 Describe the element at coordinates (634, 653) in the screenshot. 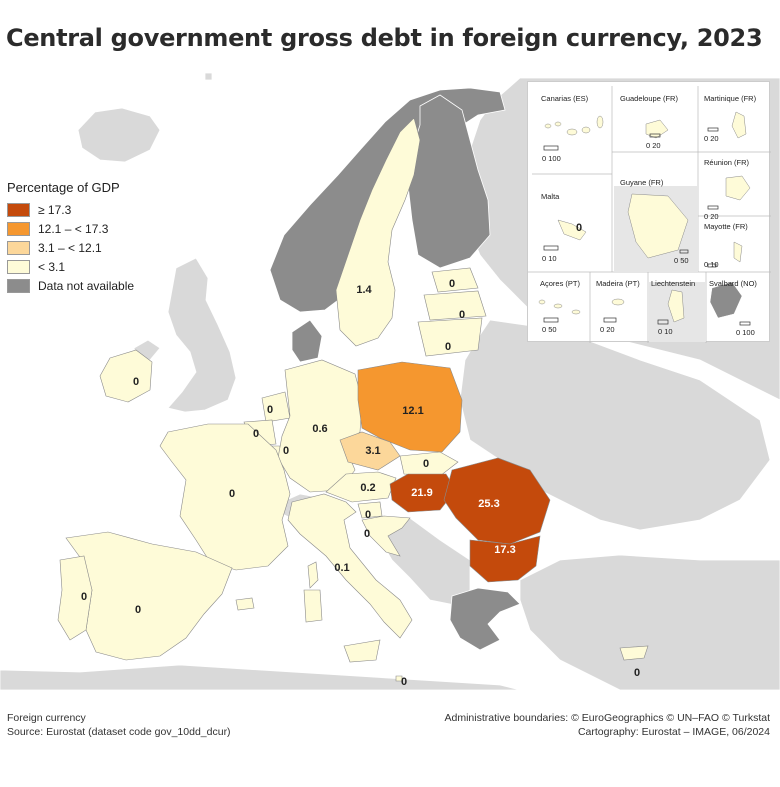

I see `cyprus` at that location.